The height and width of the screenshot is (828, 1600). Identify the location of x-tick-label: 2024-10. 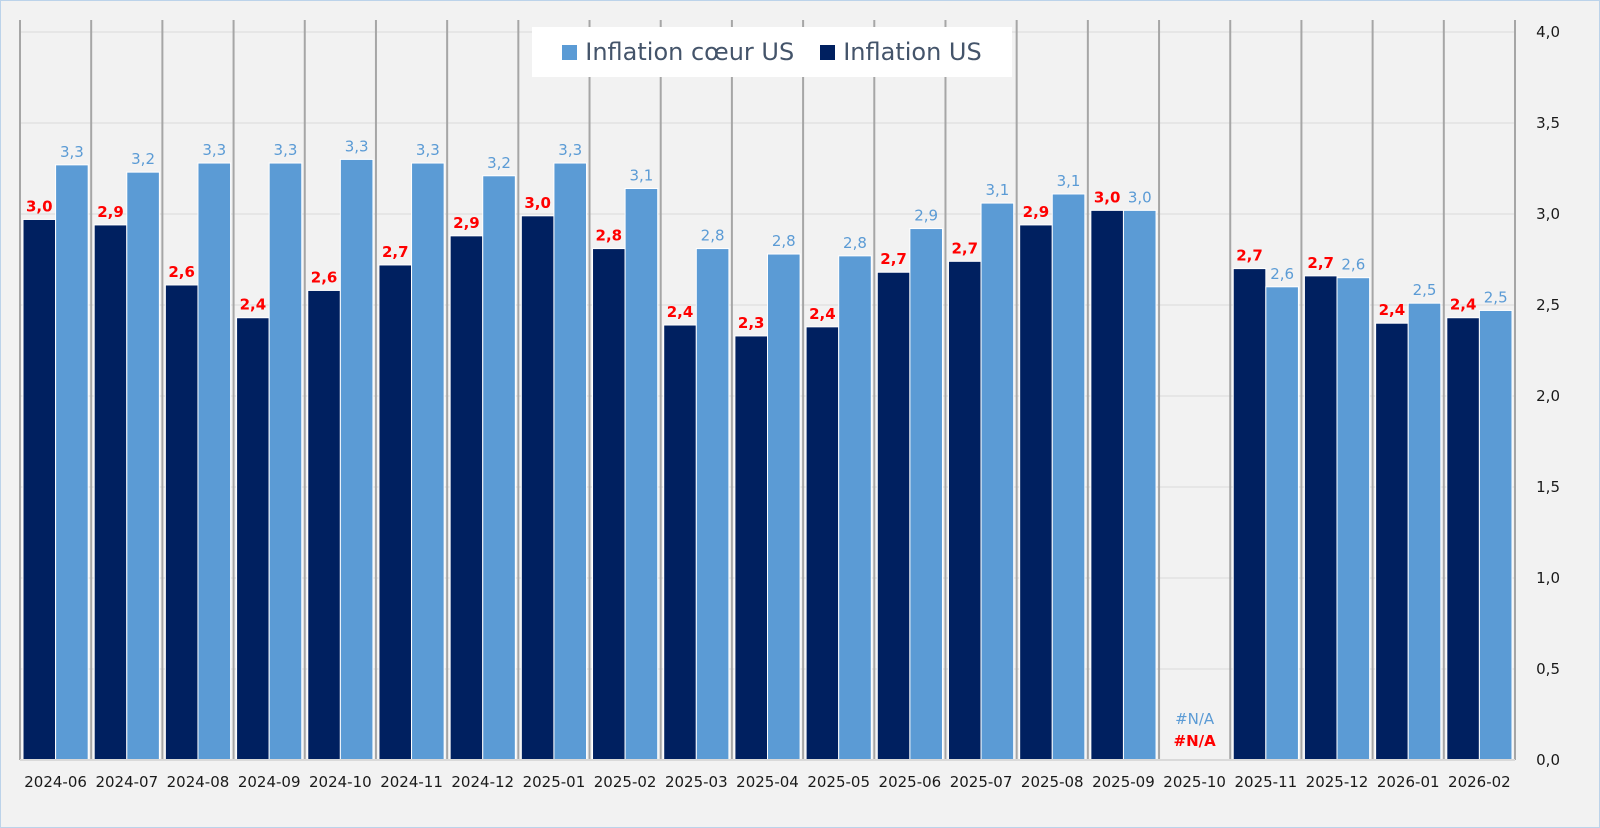
(340, 782).